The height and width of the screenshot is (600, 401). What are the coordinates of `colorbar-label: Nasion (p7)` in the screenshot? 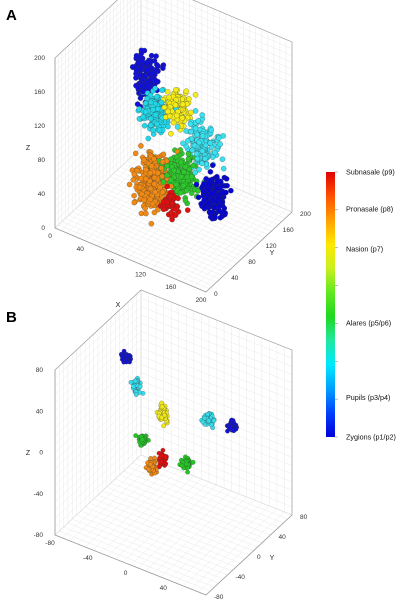 It's located at (364, 248).